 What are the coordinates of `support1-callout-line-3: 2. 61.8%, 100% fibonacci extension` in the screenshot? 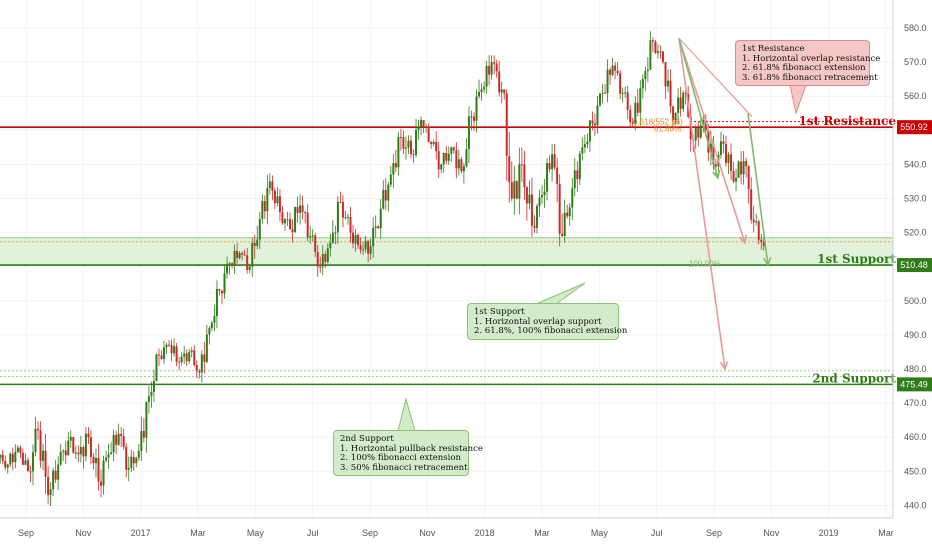 It's located at (551, 331).